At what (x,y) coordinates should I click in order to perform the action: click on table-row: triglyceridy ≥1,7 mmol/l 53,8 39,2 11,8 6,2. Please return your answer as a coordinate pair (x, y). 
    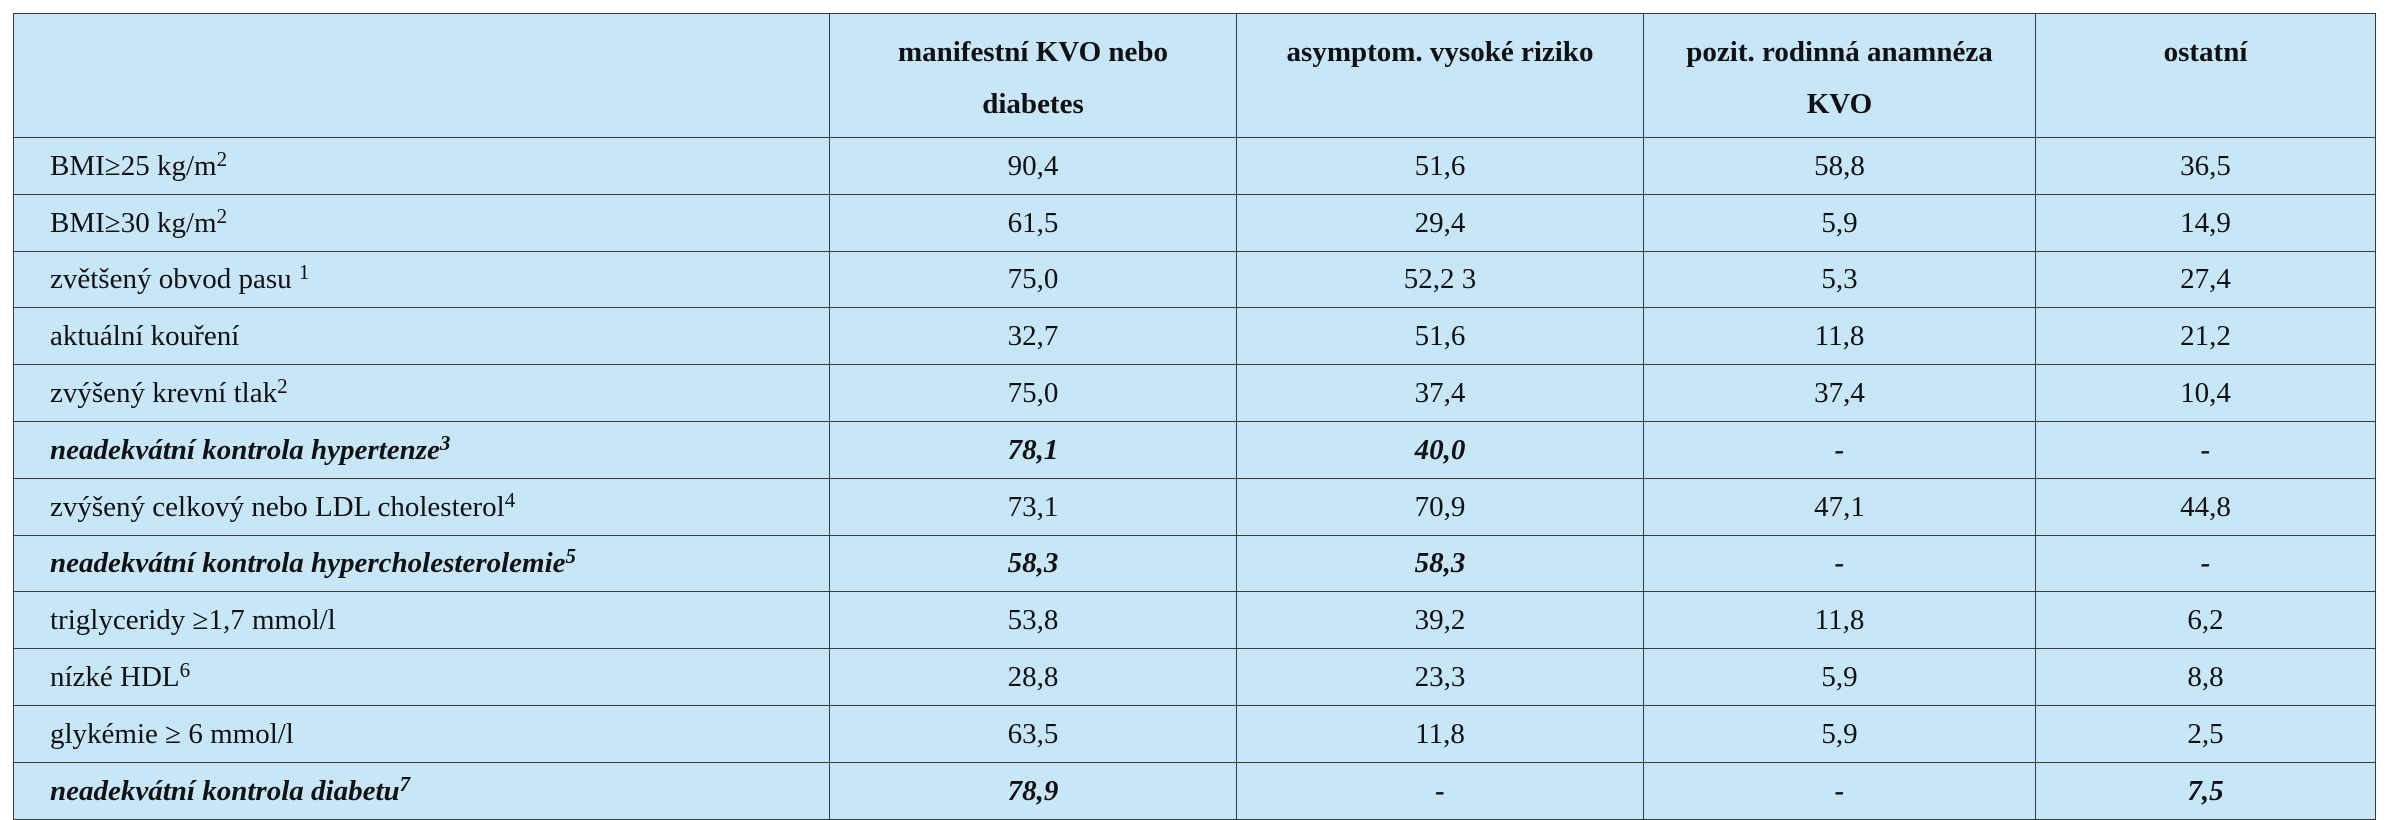
    Looking at the image, I should click on (1194, 620).